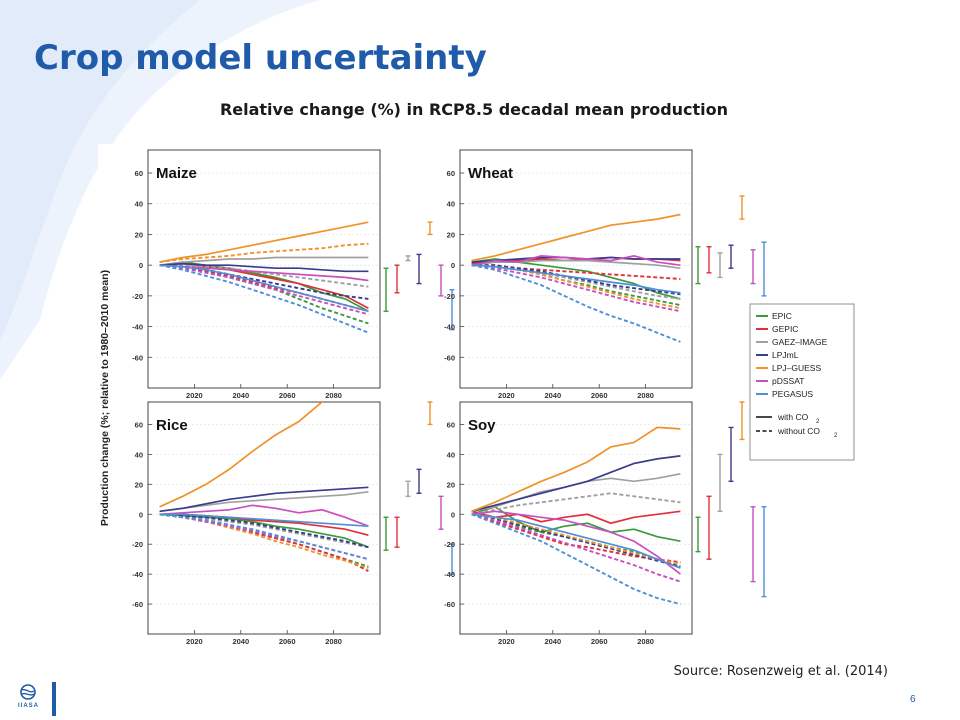 The image size is (960, 720). I want to click on page-number: 6, so click(913, 699).